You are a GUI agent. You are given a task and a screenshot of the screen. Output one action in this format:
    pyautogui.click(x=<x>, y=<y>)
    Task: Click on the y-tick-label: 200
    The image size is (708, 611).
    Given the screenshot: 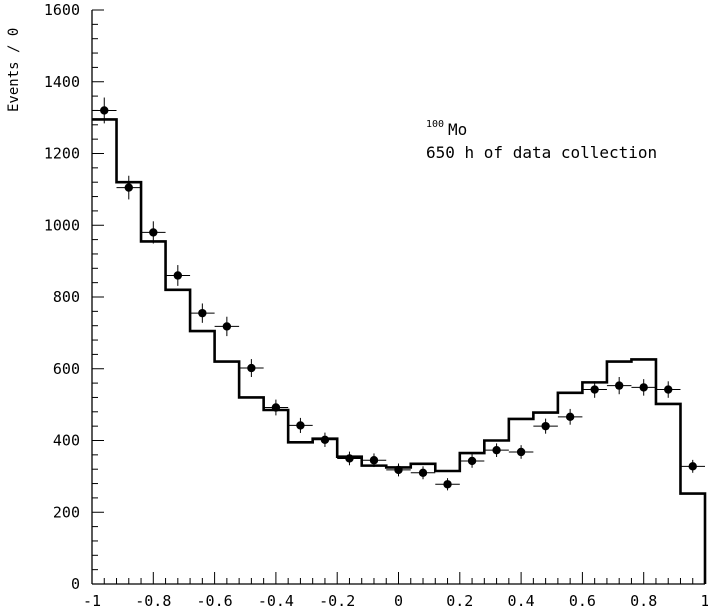 What is the action you would take?
    pyautogui.click(x=66, y=512)
    